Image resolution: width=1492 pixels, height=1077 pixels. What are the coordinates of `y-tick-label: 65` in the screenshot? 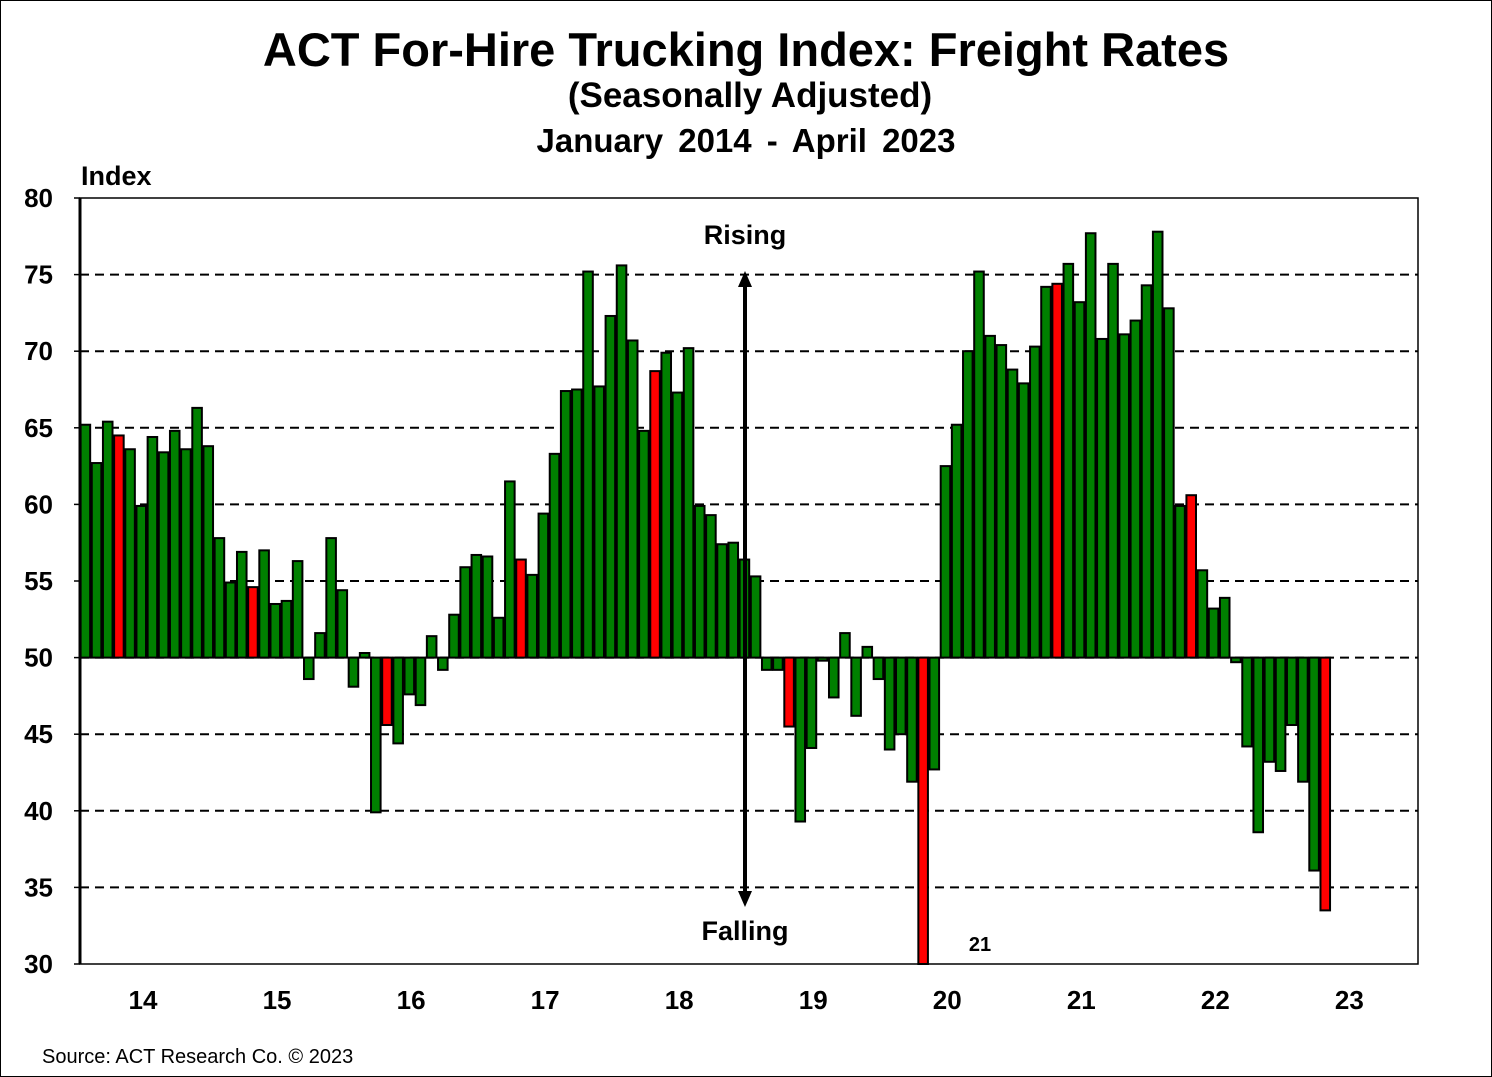 It's located at (38, 428).